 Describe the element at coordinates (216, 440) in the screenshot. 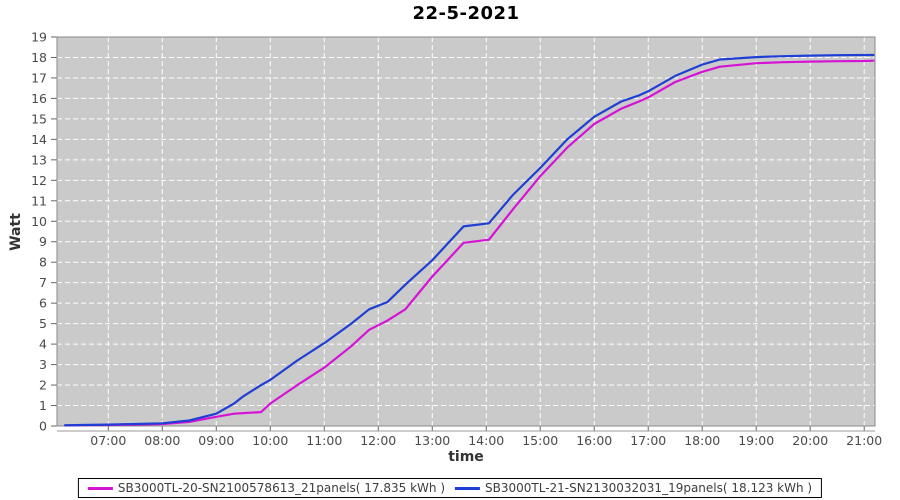

I see `x-tick-label: 09:00` at that location.